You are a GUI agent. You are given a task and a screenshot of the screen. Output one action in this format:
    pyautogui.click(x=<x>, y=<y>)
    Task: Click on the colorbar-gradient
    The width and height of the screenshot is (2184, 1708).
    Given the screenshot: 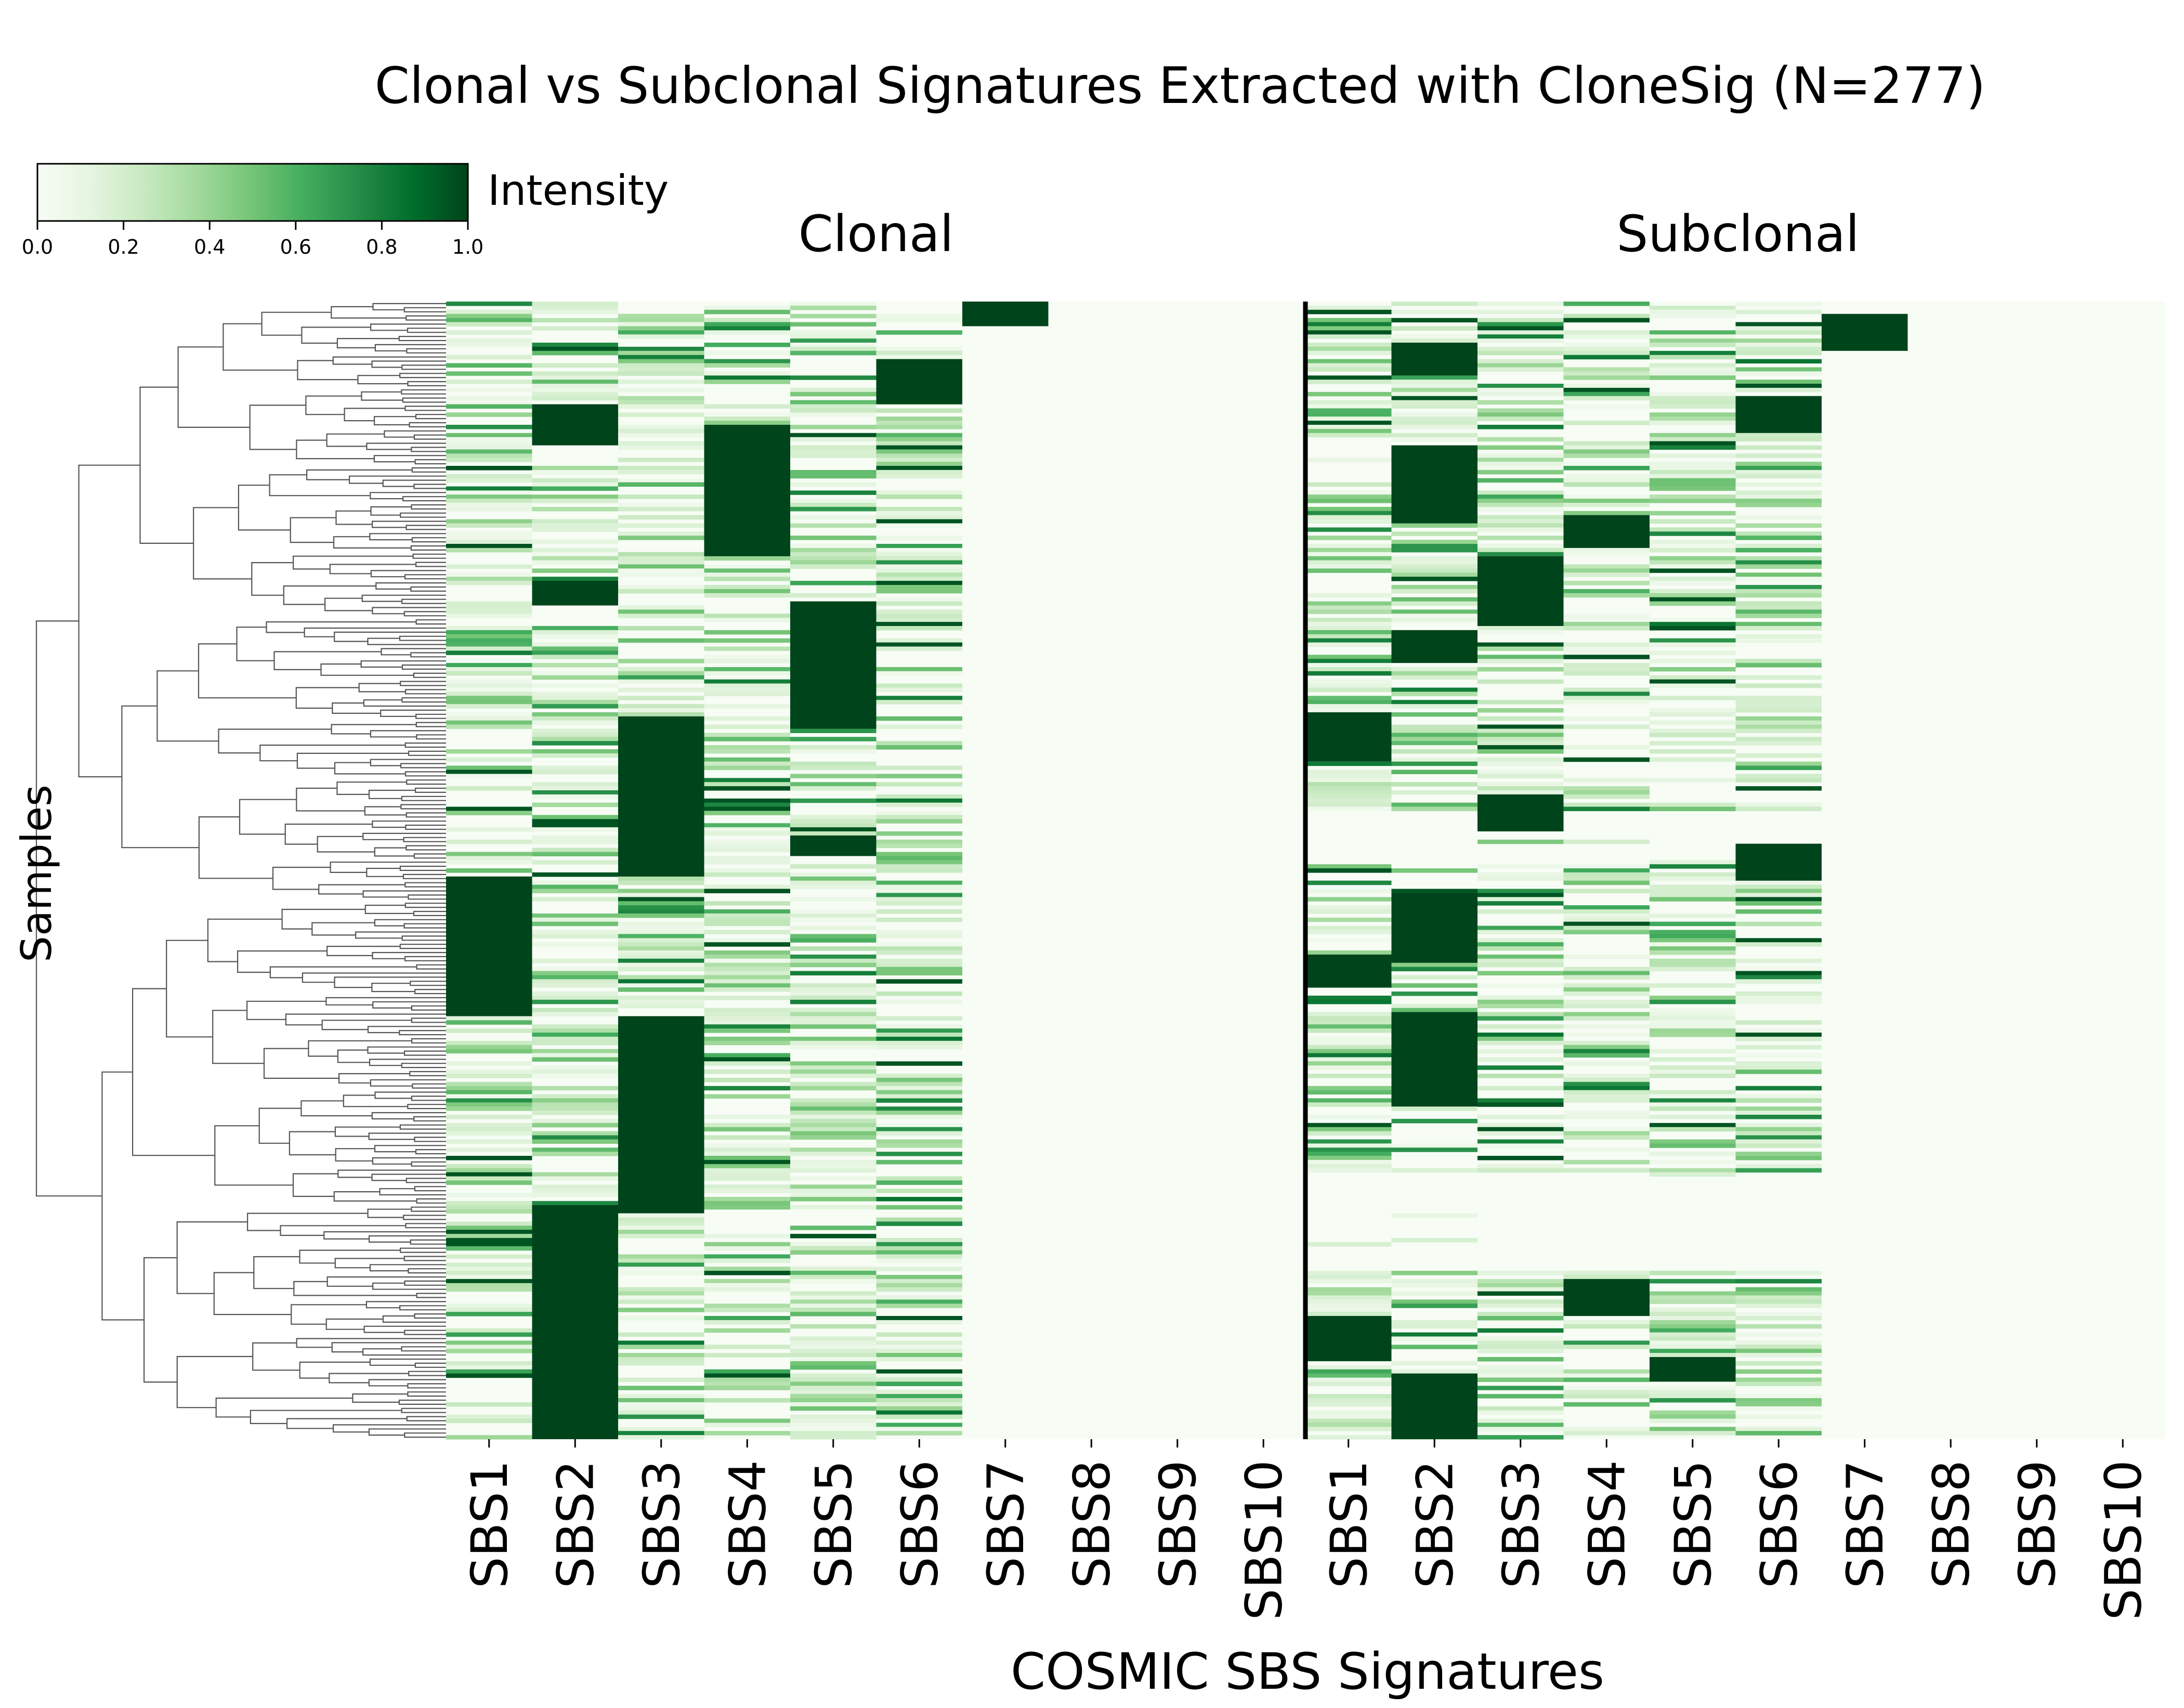 What is the action you would take?
    pyautogui.click(x=253, y=192)
    